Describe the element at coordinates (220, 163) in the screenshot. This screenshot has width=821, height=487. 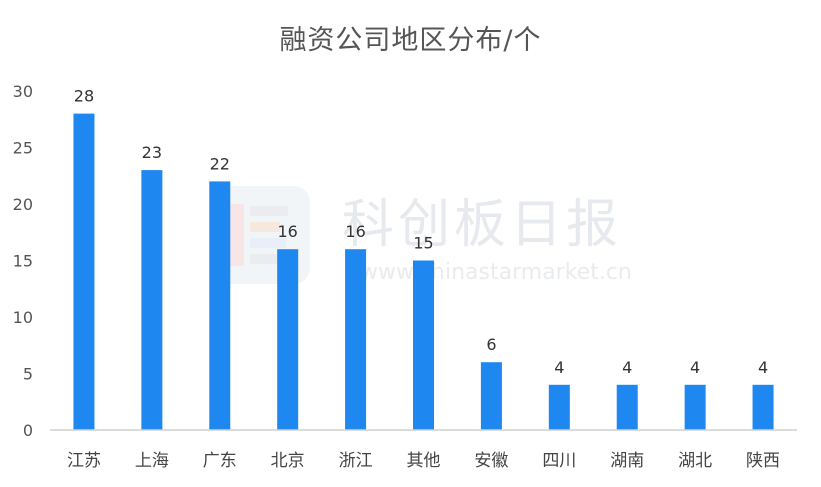
I see `data-label: 22` at that location.